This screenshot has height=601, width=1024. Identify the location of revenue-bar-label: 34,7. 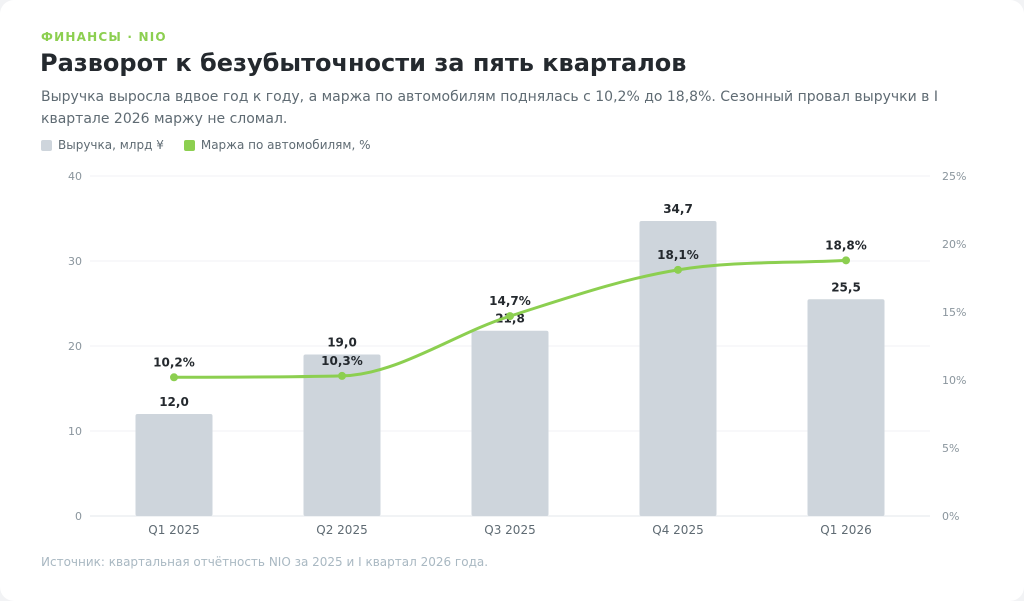
(678, 209).